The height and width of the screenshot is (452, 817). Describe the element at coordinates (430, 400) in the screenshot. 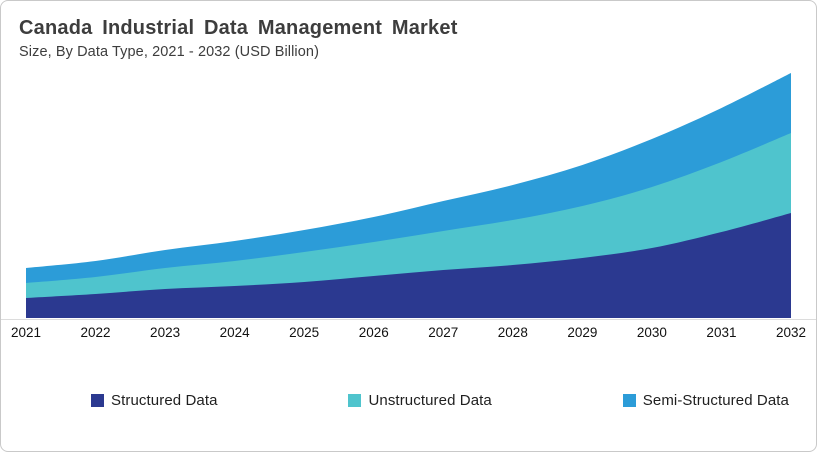

I see `legend-label: Unstructured Data` at that location.